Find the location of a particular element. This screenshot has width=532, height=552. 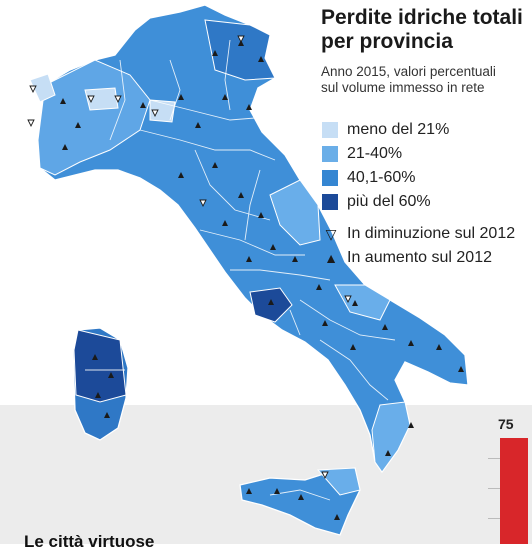

legend-item: più del 60% is located at coordinates (418, 202).